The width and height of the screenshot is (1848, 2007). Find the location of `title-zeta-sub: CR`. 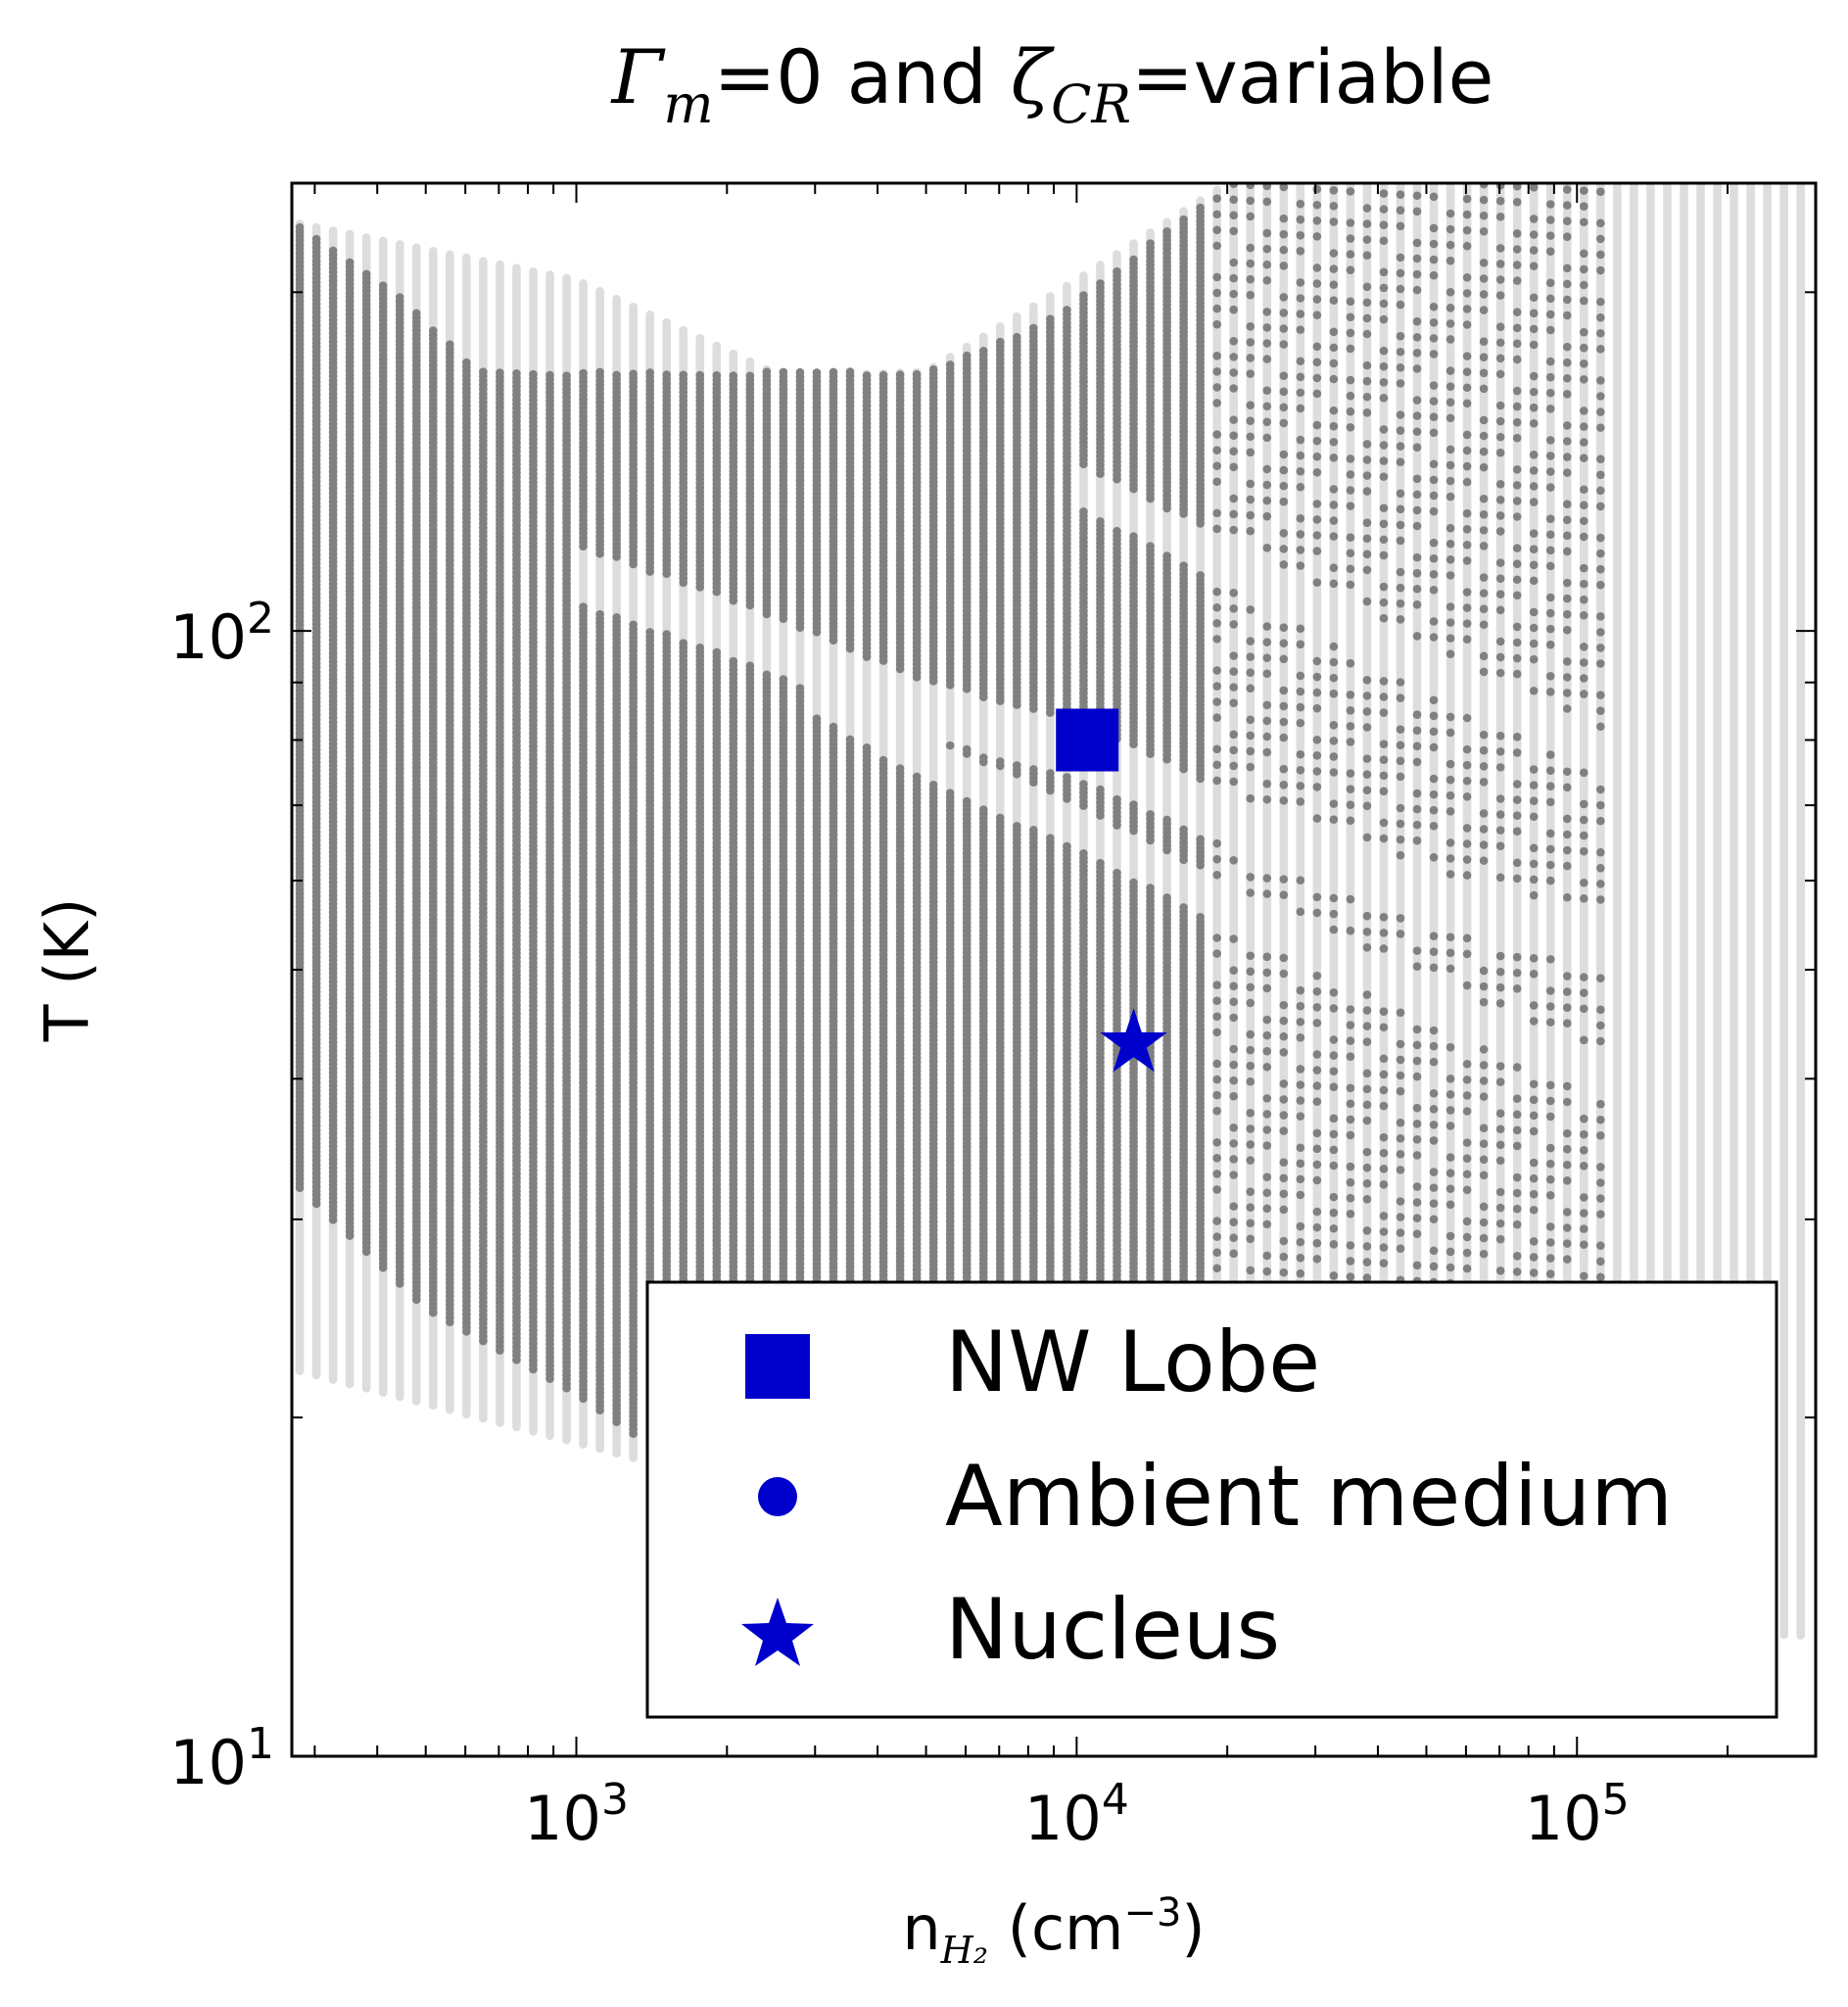

title-zeta-sub: CR is located at coordinates (1091, 104).